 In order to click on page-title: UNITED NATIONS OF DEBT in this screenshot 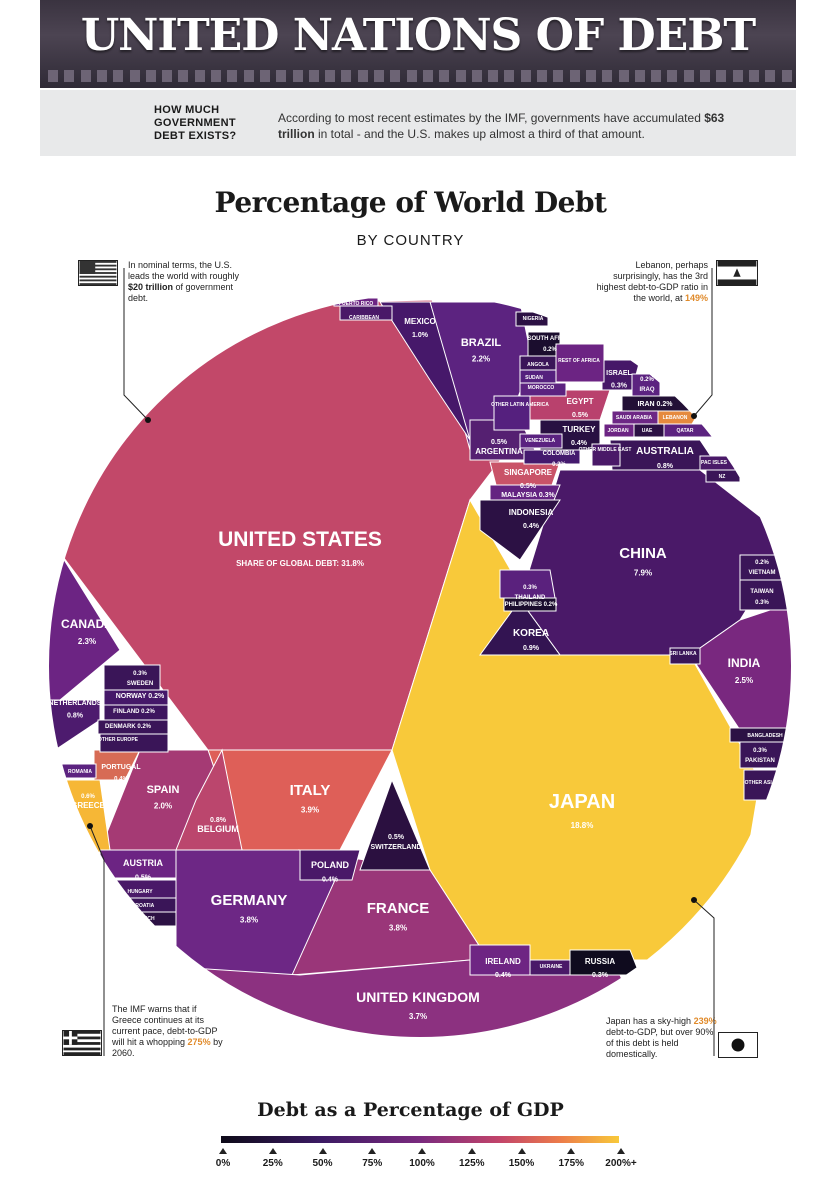, I will do `click(418, 35)`.